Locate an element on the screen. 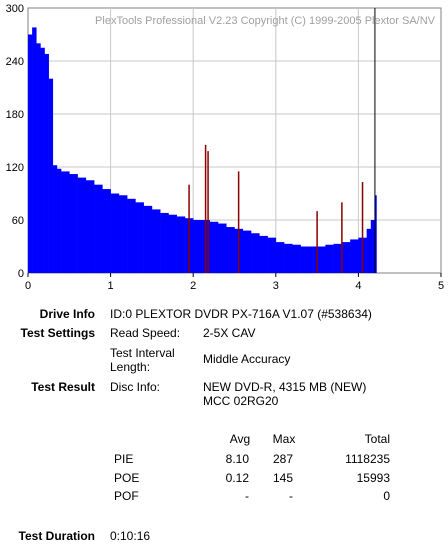  test-duration-label: Test Duration is located at coordinates (56, 536).